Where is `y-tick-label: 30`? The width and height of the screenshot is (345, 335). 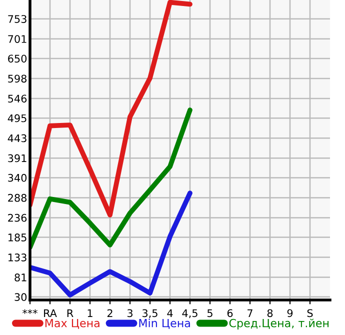
y-tick-label: 30 is located at coordinates (20, 297).